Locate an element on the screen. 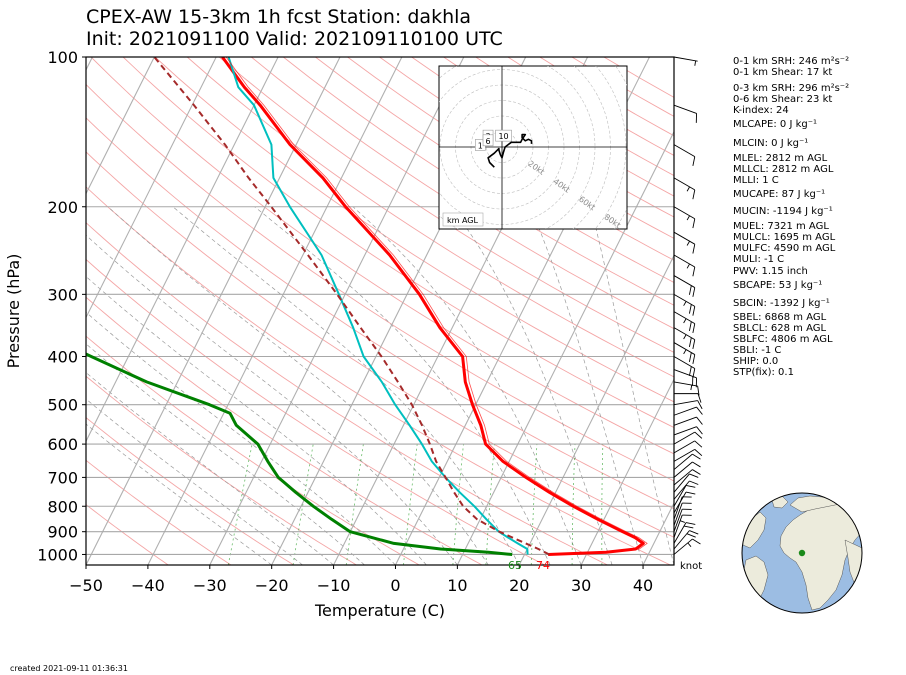 This screenshot has height=675, width=906. index-mucape: MUCAPE: 87 J kg⁻¹ is located at coordinates (779, 194).